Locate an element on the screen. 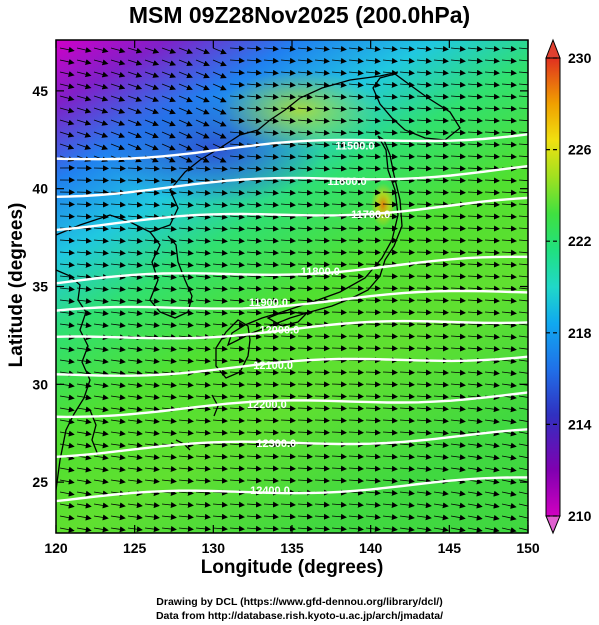 The width and height of the screenshot is (599, 625). y-tick-label: 40 is located at coordinates (40, 189).